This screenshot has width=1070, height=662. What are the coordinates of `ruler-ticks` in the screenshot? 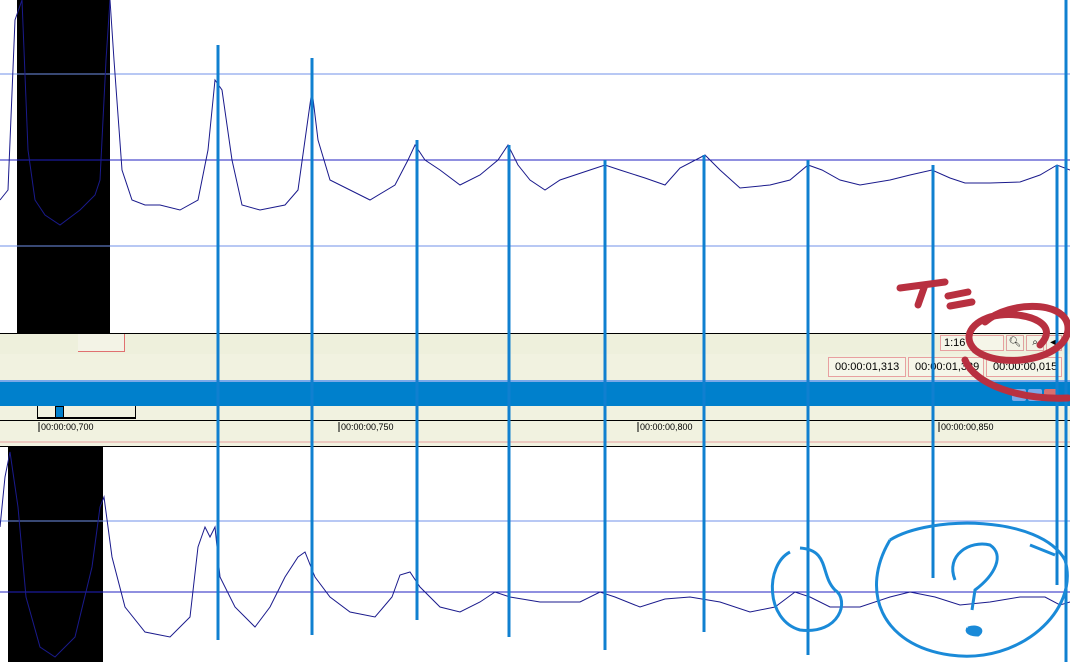 It's located at (535, 432).